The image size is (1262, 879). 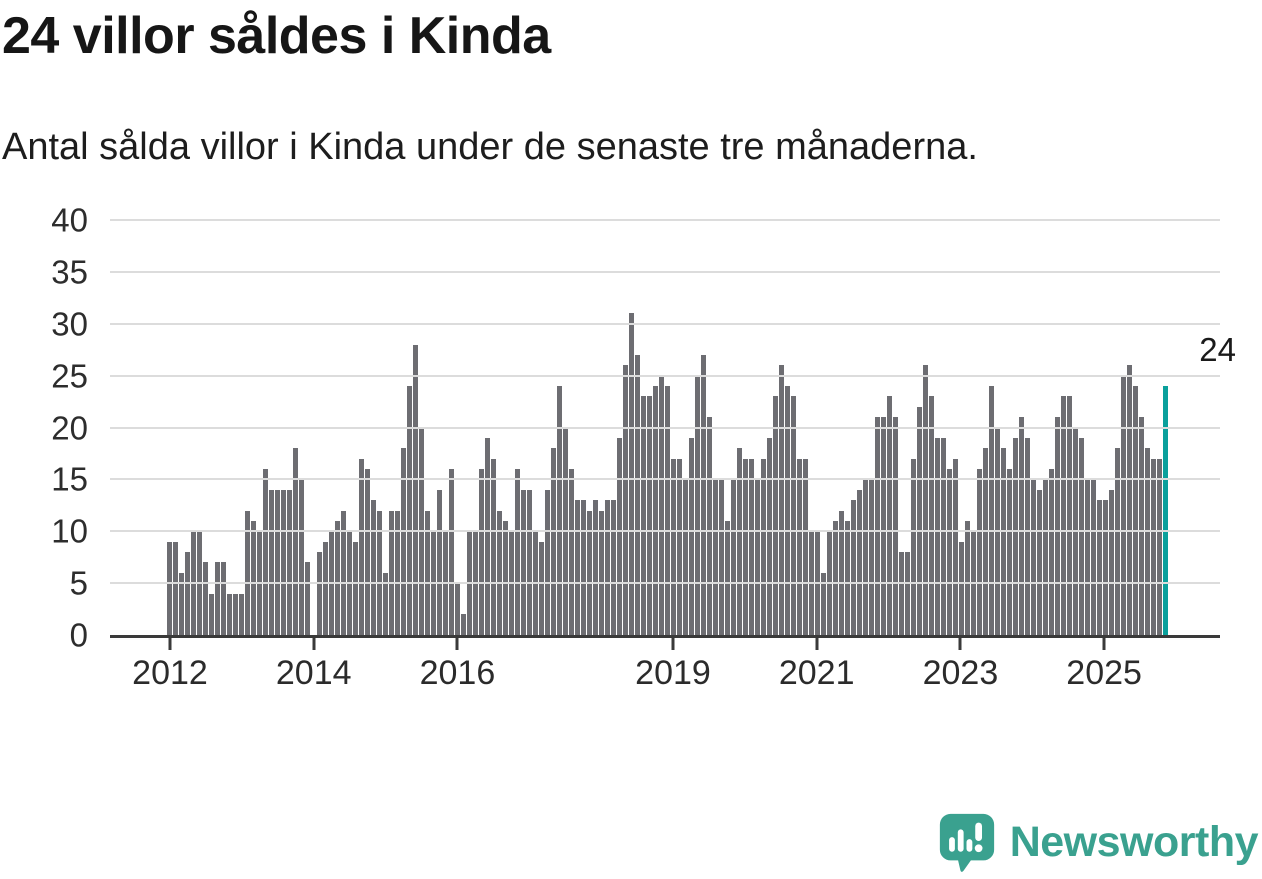 What do you see at coordinates (816, 673) in the screenshot?
I see `x-axis-label: 2021` at bounding box center [816, 673].